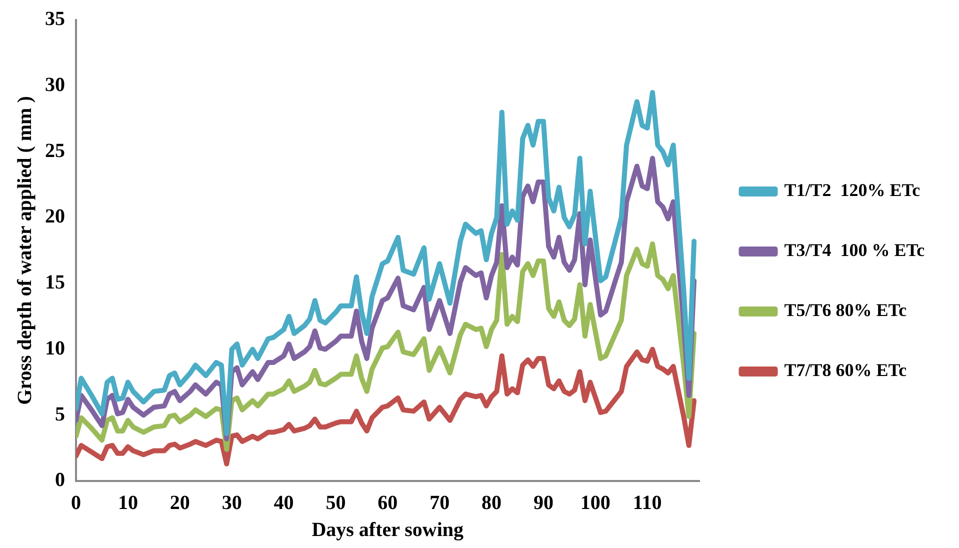 This screenshot has height=548, width=959. What do you see at coordinates (336, 503) in the screenshot?
I see `x-tick-label: 50` at bounding box center [336, 503].